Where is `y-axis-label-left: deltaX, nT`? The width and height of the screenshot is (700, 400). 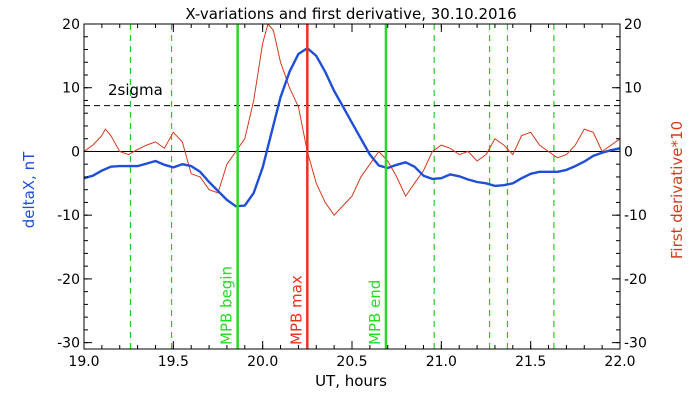
y-axis-label-left: deltaX, nT is located at coordinates (29, 189).